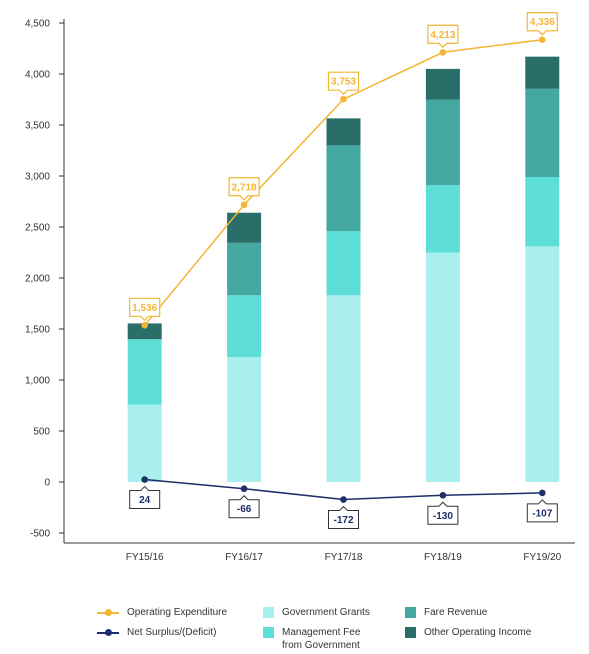  I want to click on y-tick-label: 500, so click(41, 432).